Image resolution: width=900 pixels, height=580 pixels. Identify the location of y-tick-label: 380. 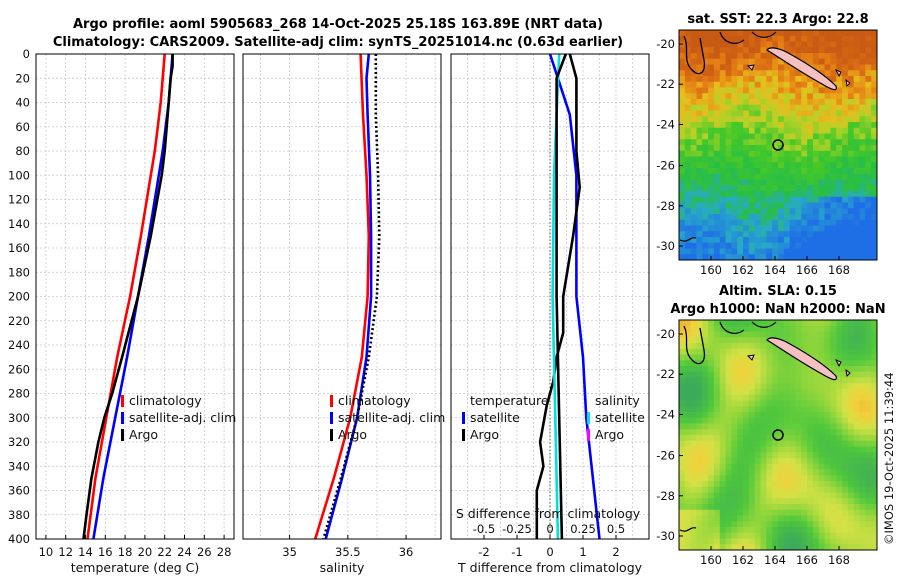
(19, 515).